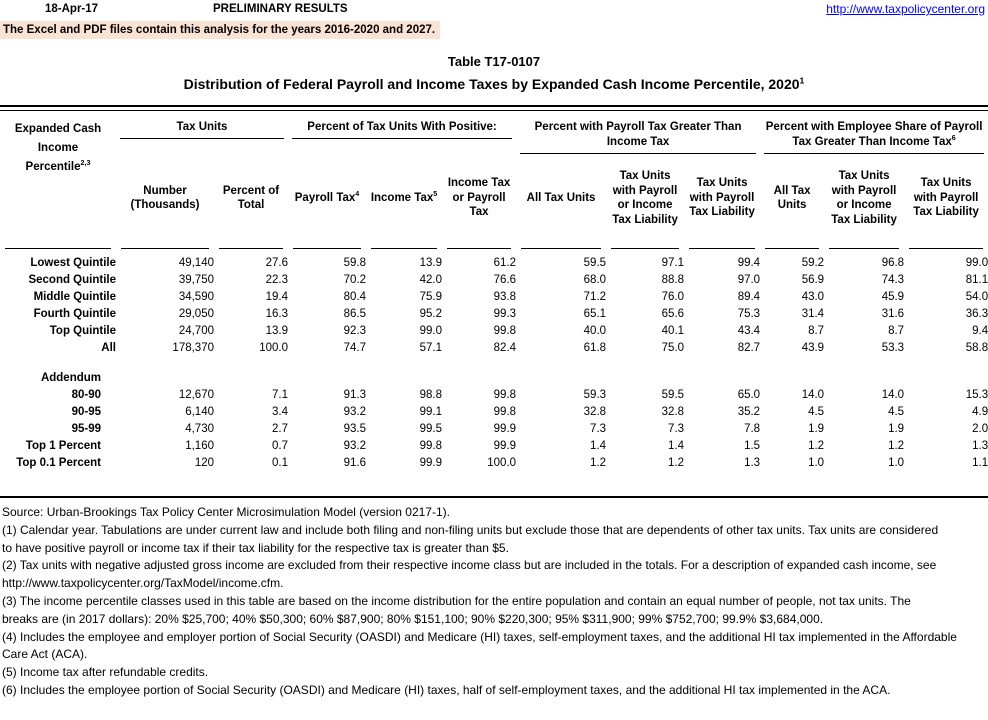 The image size is (988, 720). What do you see at coordinates (752, 429) in the screenshot?
I see `cell-value: 7.8` at bounding box center [752, 429].